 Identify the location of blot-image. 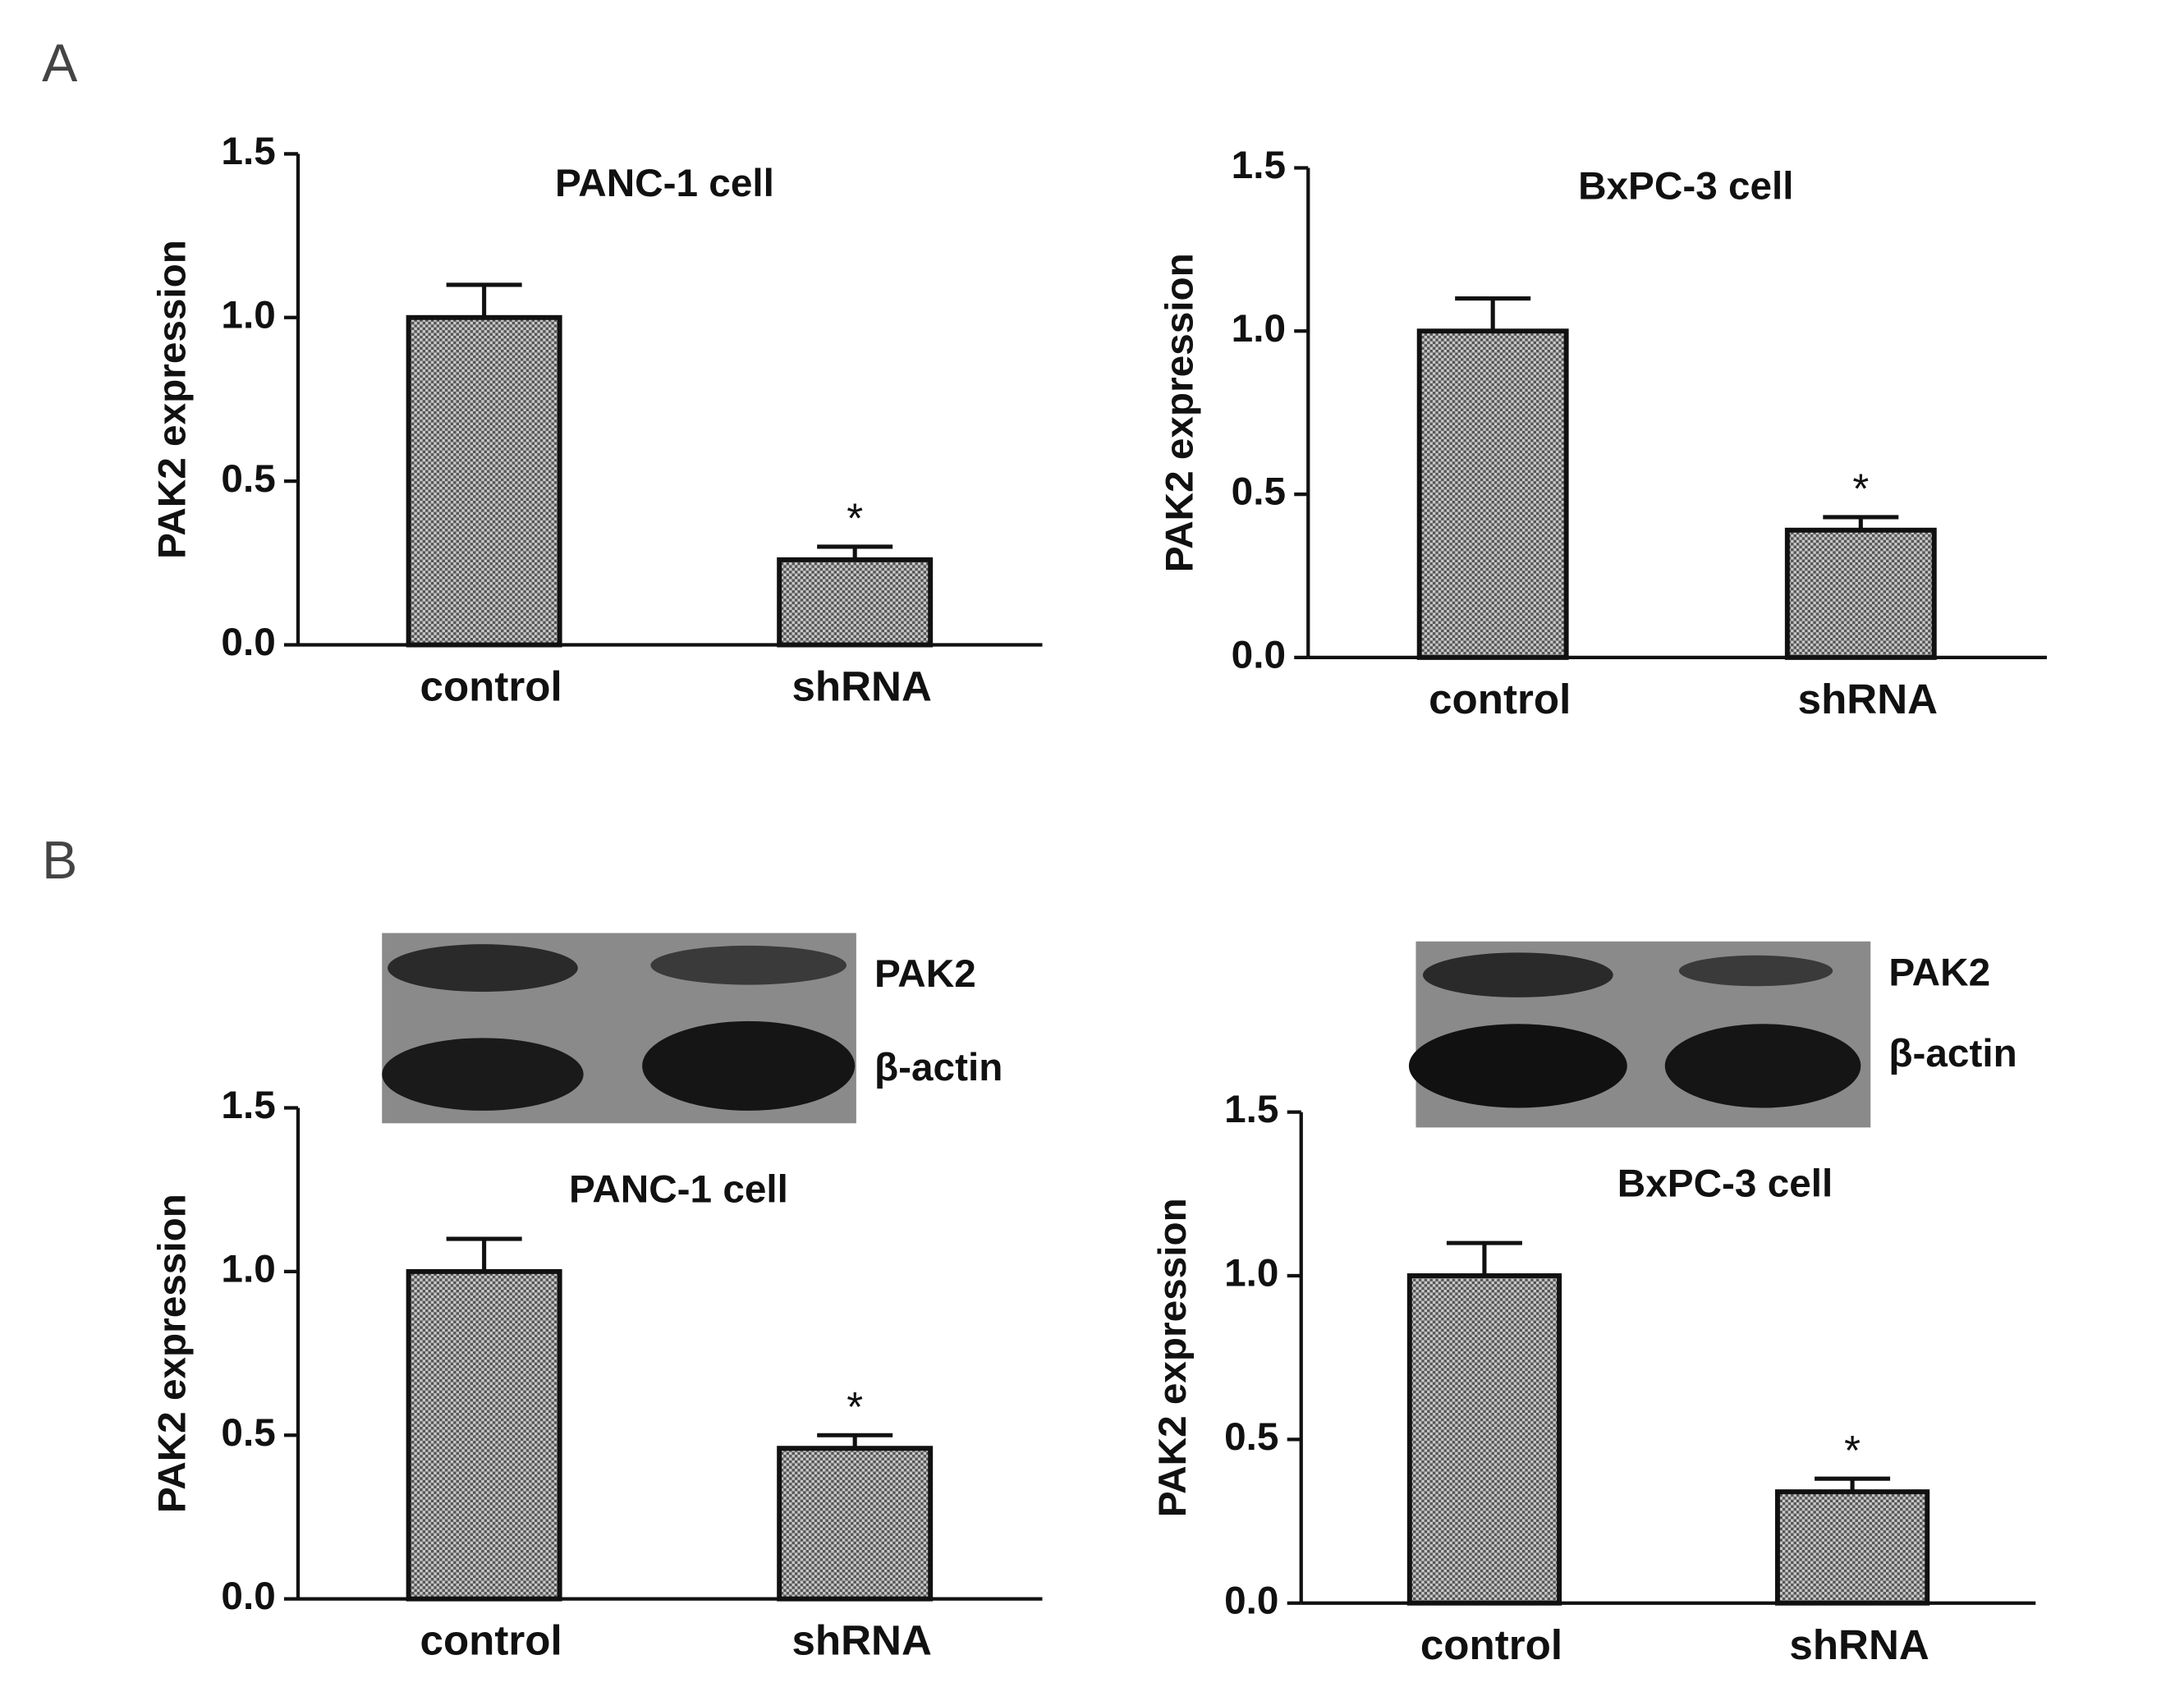
(1126, 1030).